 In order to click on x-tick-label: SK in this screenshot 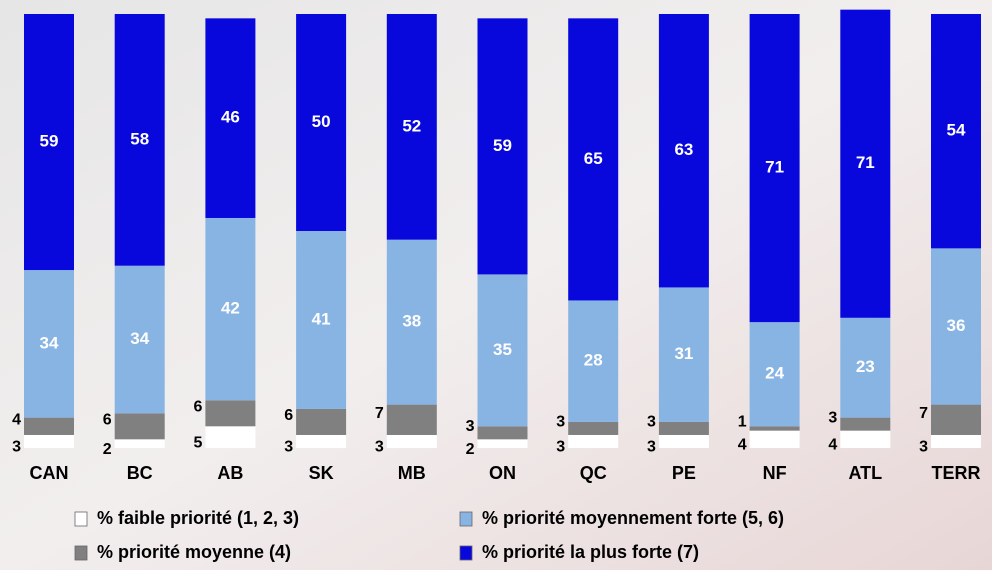, I will do `click(321, 473)`.